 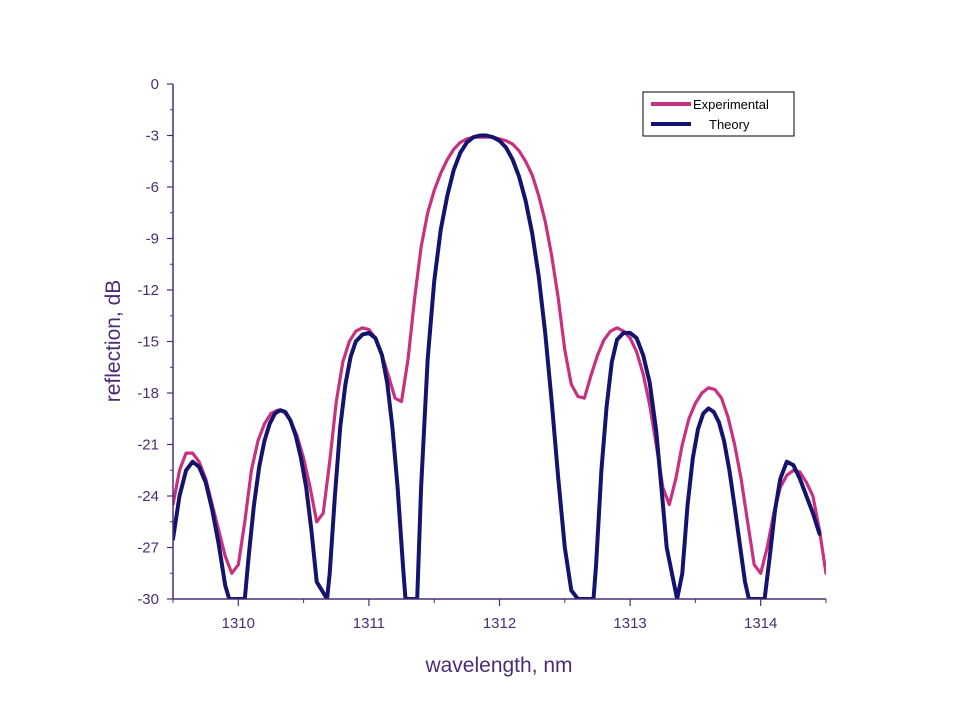 What do you see at coordinates (148, 342) in the screenshot?
I see `y-tick-label: -15` at bounding box center [148, 342].